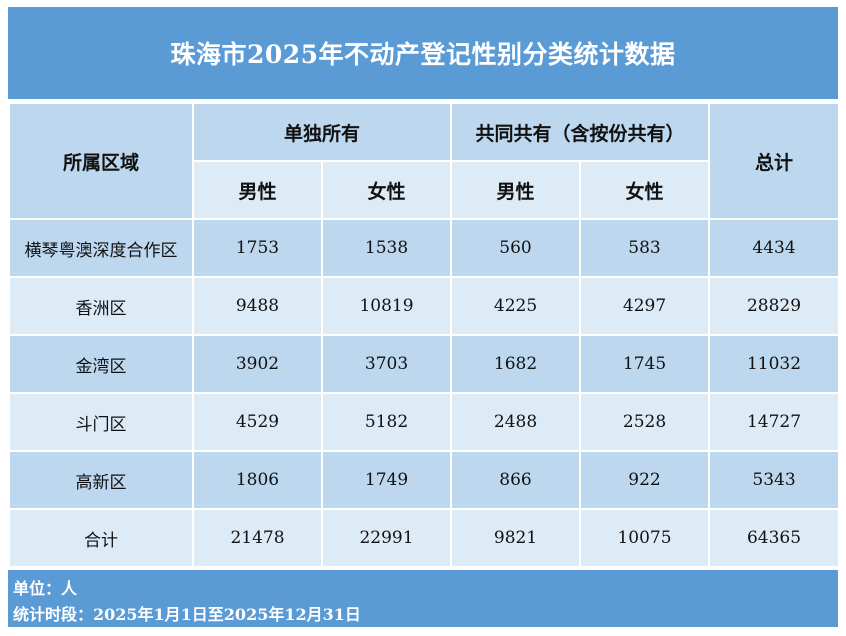 This screenshot has width=846, height=636. Describe the element at coordinates (257, 538) in the screenshot. I see `cell-sole-male: 21478` at that location.